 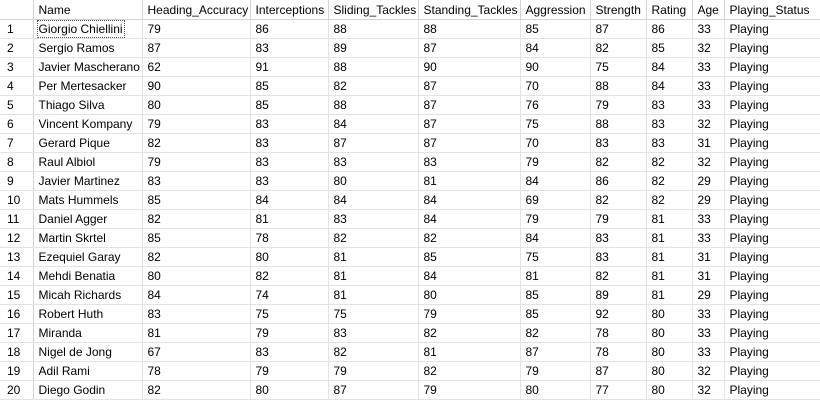 I want to click on cell-standing-tackles: 85, so click(x=469, y=257).